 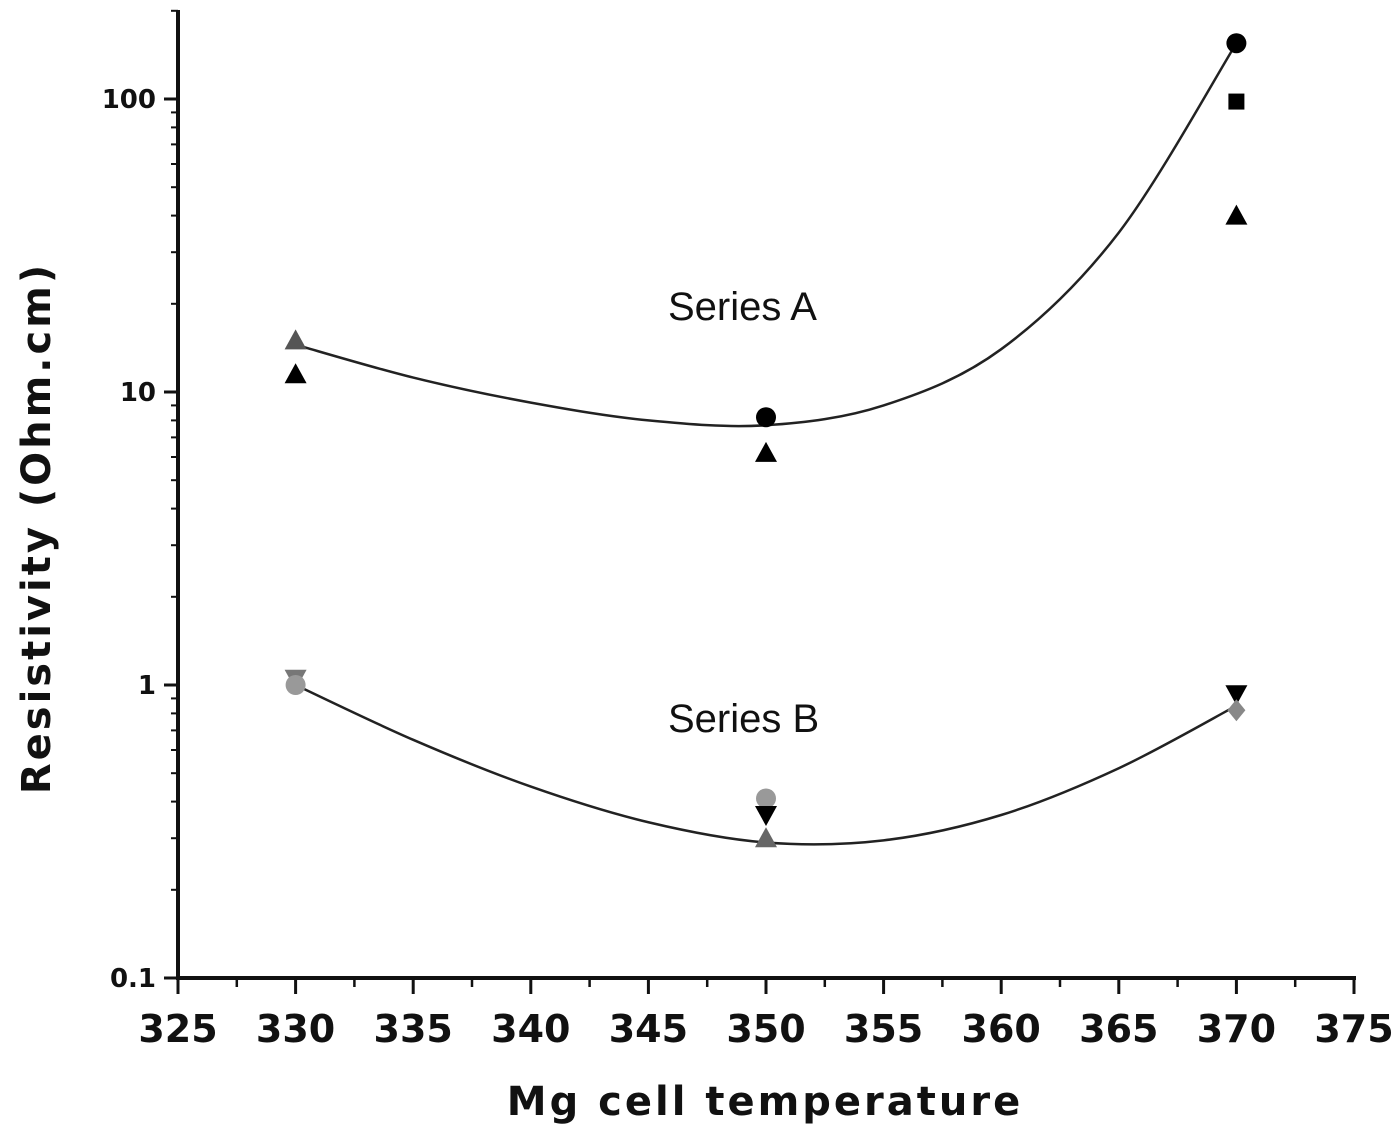 What do you see at coordinates (1118, 1029) in the screenshot?
I see `x-tick-label: 365` at bounding box center [1118, 1029].